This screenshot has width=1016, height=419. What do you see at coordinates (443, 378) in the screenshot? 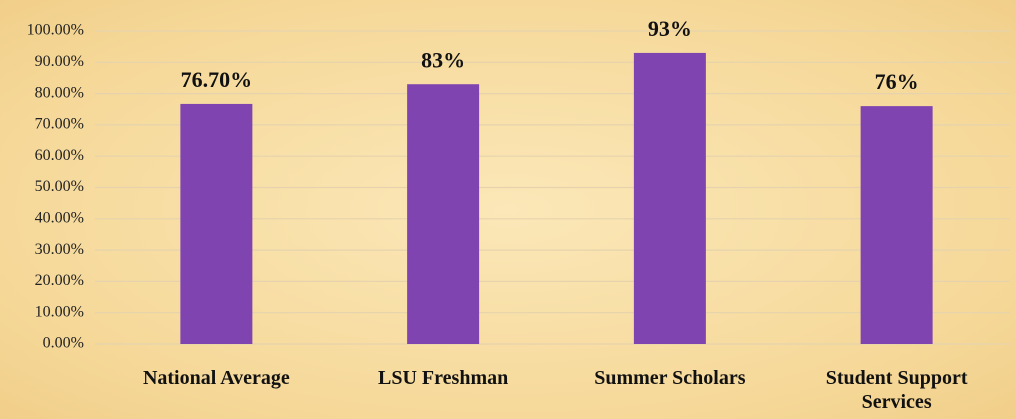
I see `x-tick-label: LSU Freshman` at bounding box center [443, 378].